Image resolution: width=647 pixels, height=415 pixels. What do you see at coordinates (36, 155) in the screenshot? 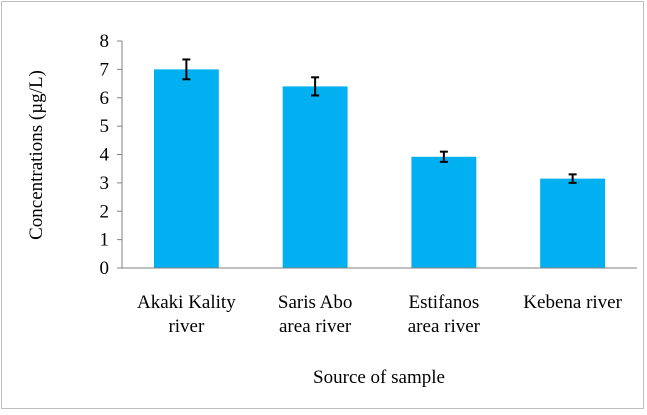
I see `y-axis-title: Concentrations (µg/L)` at bounding box center [36, 155].